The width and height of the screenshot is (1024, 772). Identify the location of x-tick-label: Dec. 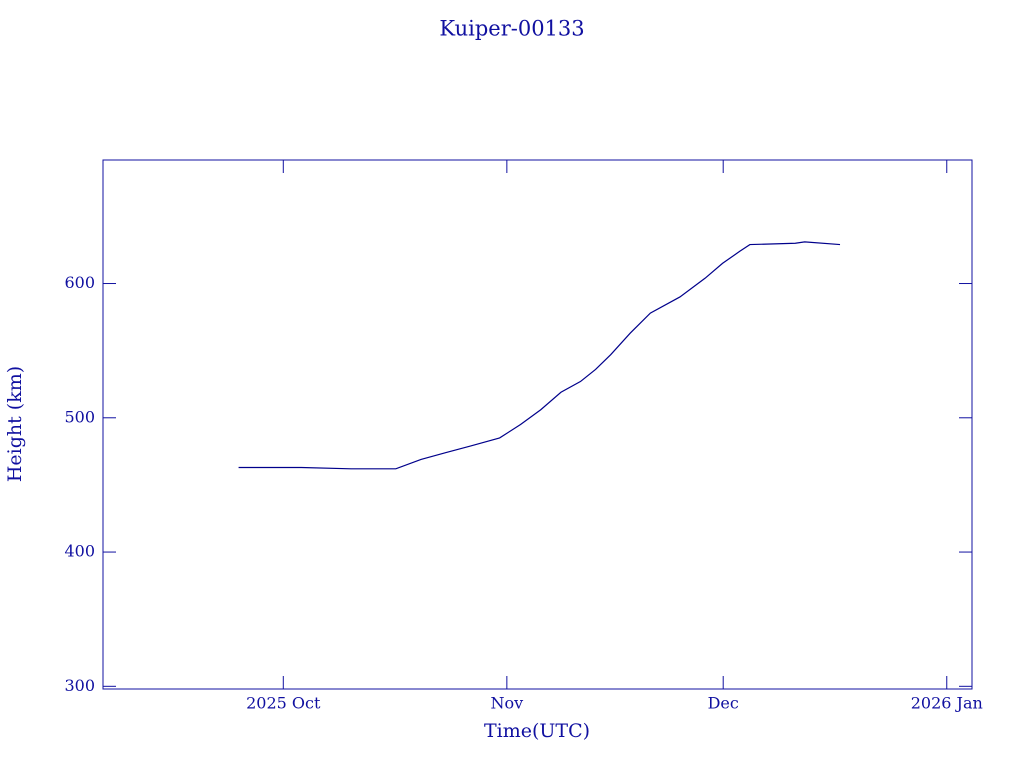
(723, 703).